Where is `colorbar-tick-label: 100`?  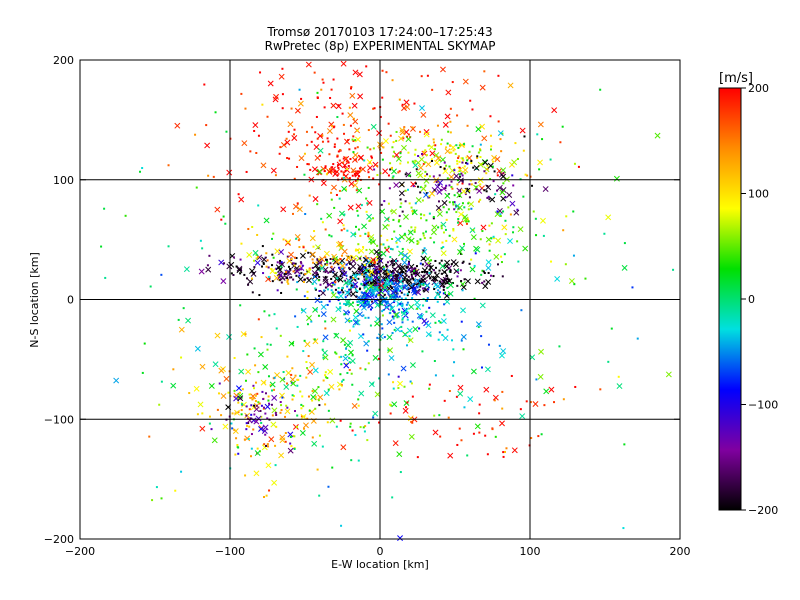
colorbar-tick-label: 100 is located at coordinates (758, 194).